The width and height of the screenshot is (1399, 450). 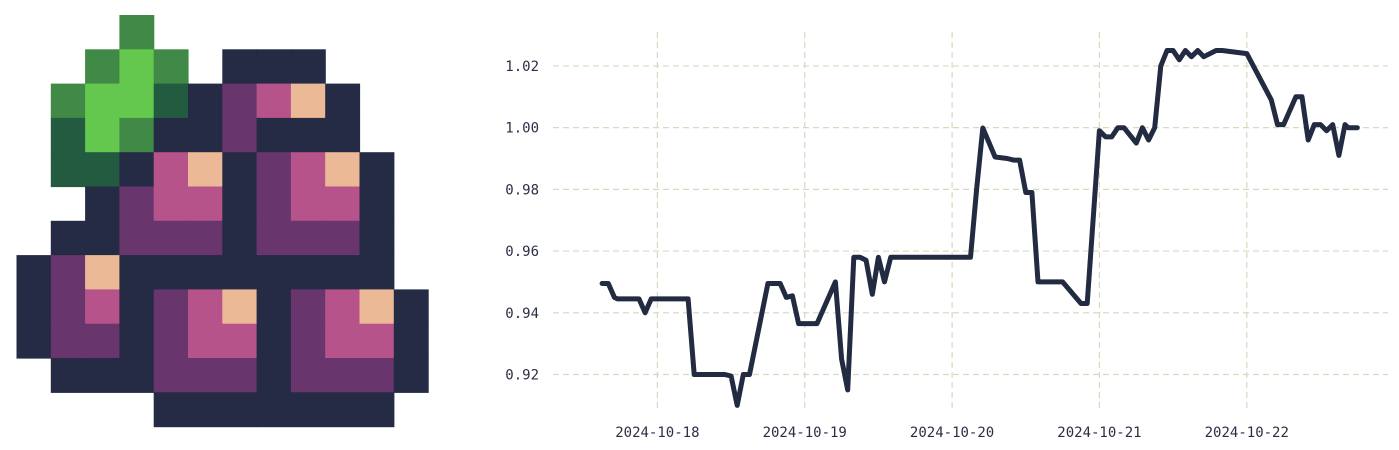 I want to click on y-tick-label: 0.94, so click(x=522, y=314).